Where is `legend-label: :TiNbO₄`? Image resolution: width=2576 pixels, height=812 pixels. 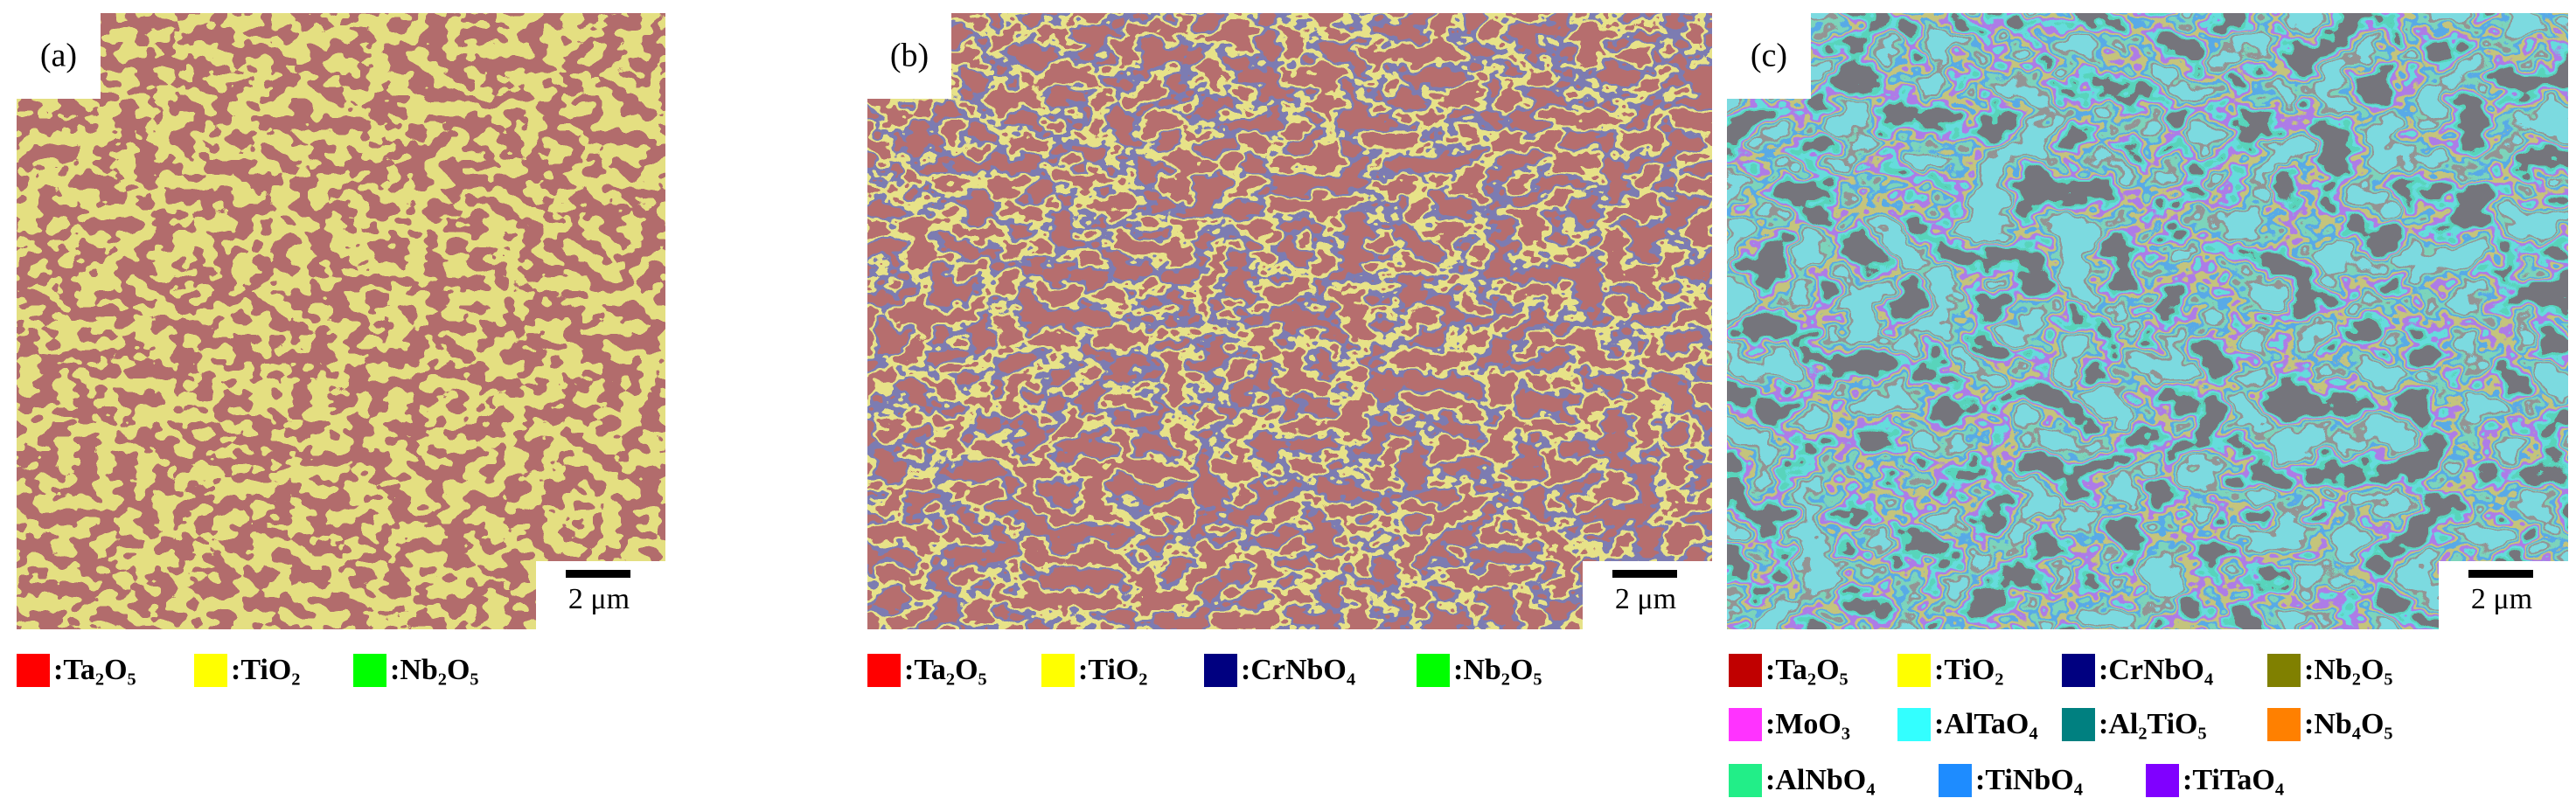 legend-label: :TiNbO₄ is located at coordinates (2029, 780).